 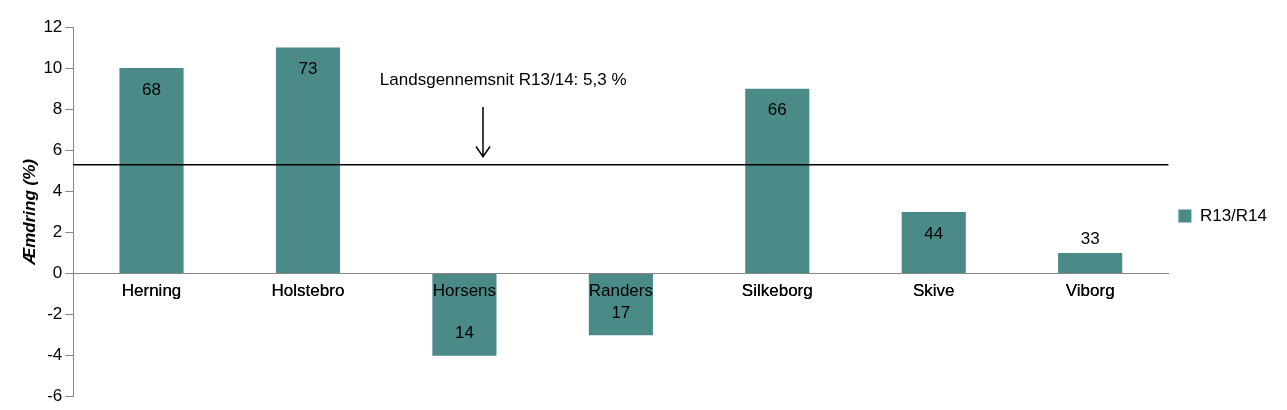 What do you see at coordinates (29, 212) in the screenshot?
I see `y-axis-title: Æmdring (%)` at bounding box center [29, 212].